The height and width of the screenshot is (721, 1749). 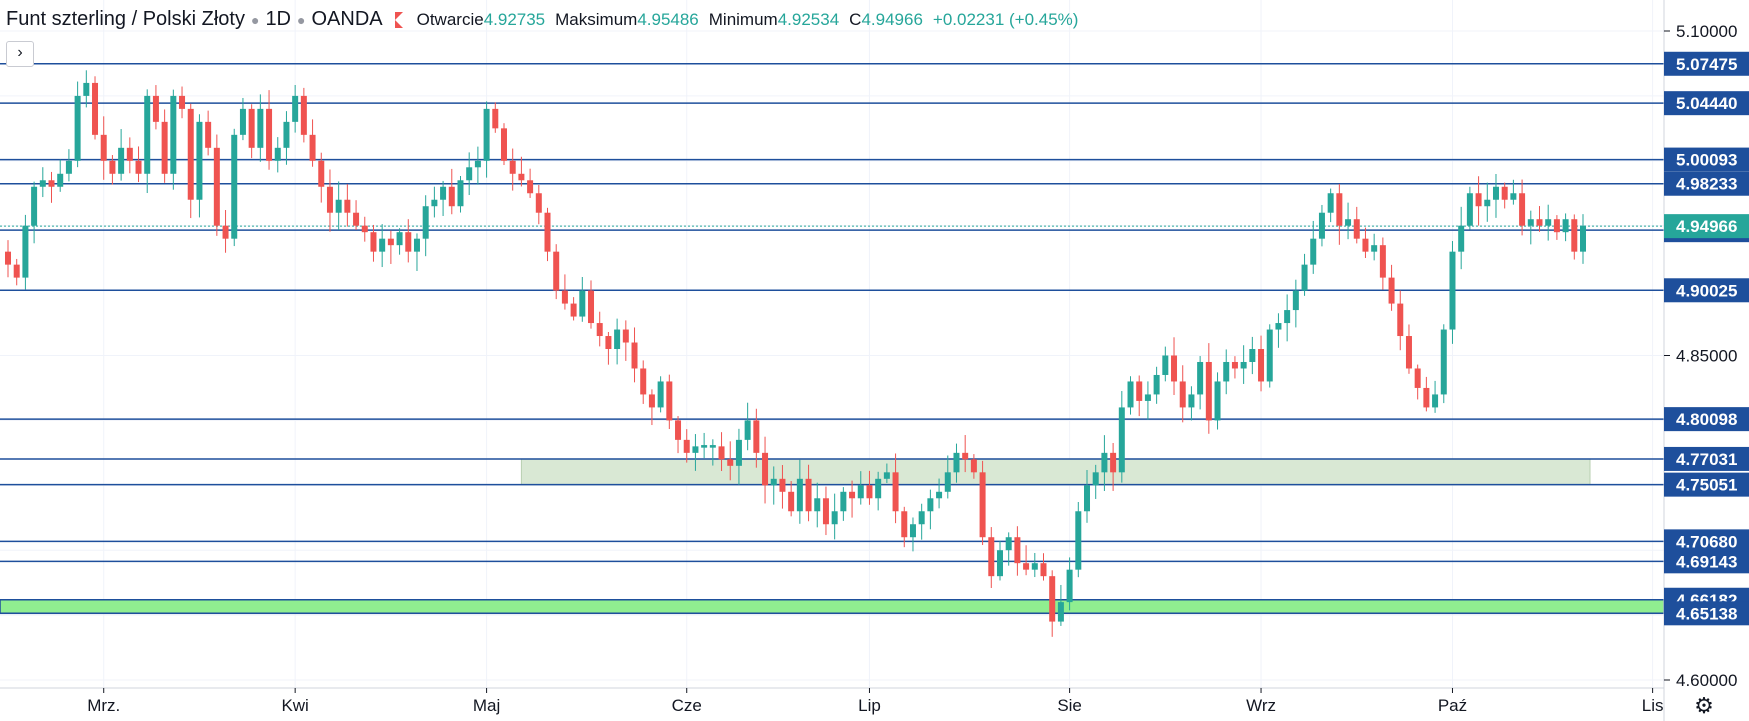 I want to click on chevron-right-icon: ›, so click(x=20, y=52).